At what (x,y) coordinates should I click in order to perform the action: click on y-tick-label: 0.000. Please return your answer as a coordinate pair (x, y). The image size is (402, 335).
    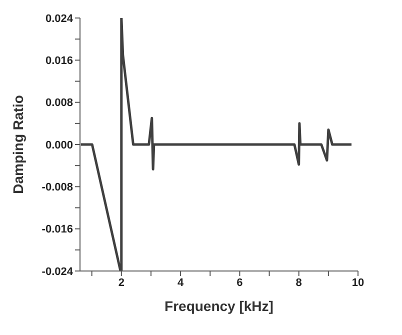
    Looking at the image, I should click on (59, 145).